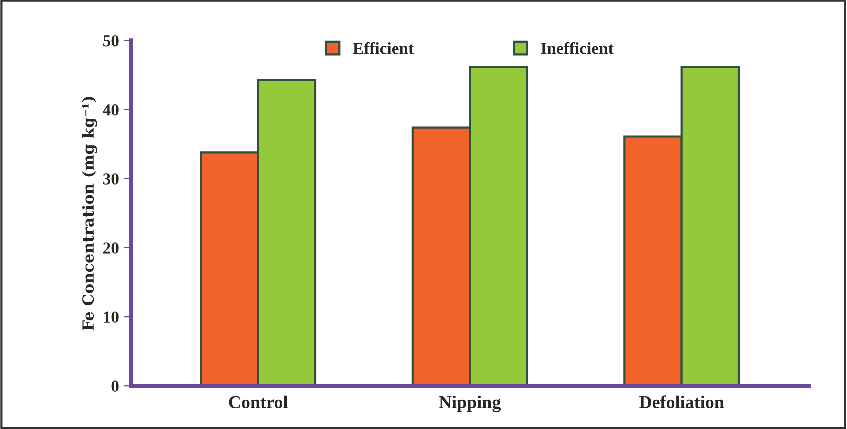  Describe the element at coordinates (470, 404) in the screenshot. I see `x-tick-label: Nipping` at that location.